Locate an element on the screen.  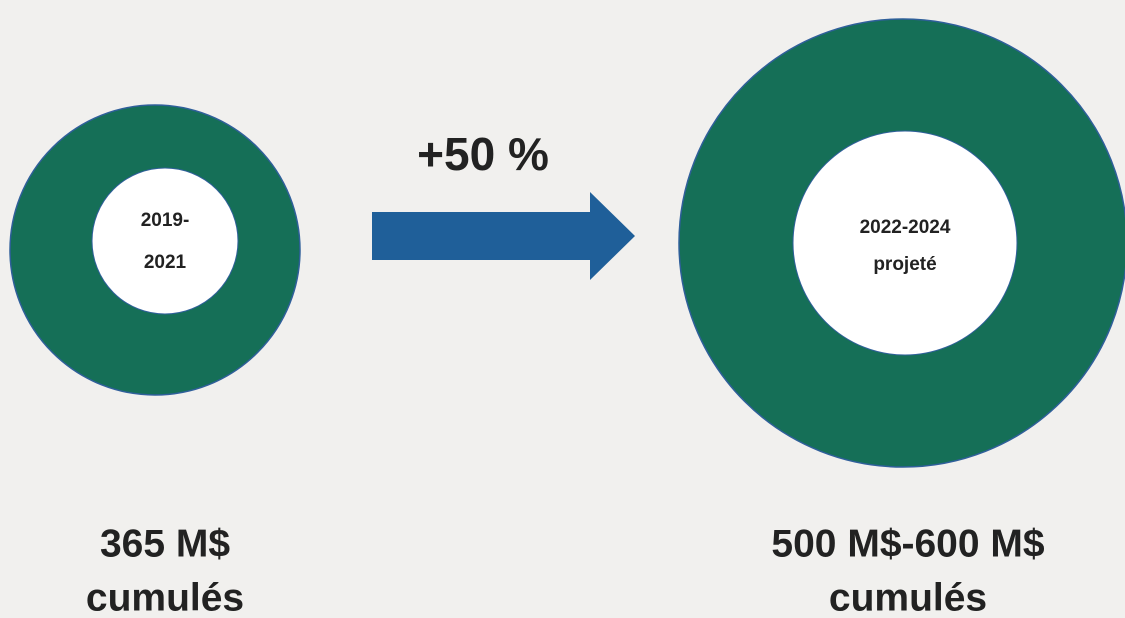
arrow is located at coordinates (503, 236).